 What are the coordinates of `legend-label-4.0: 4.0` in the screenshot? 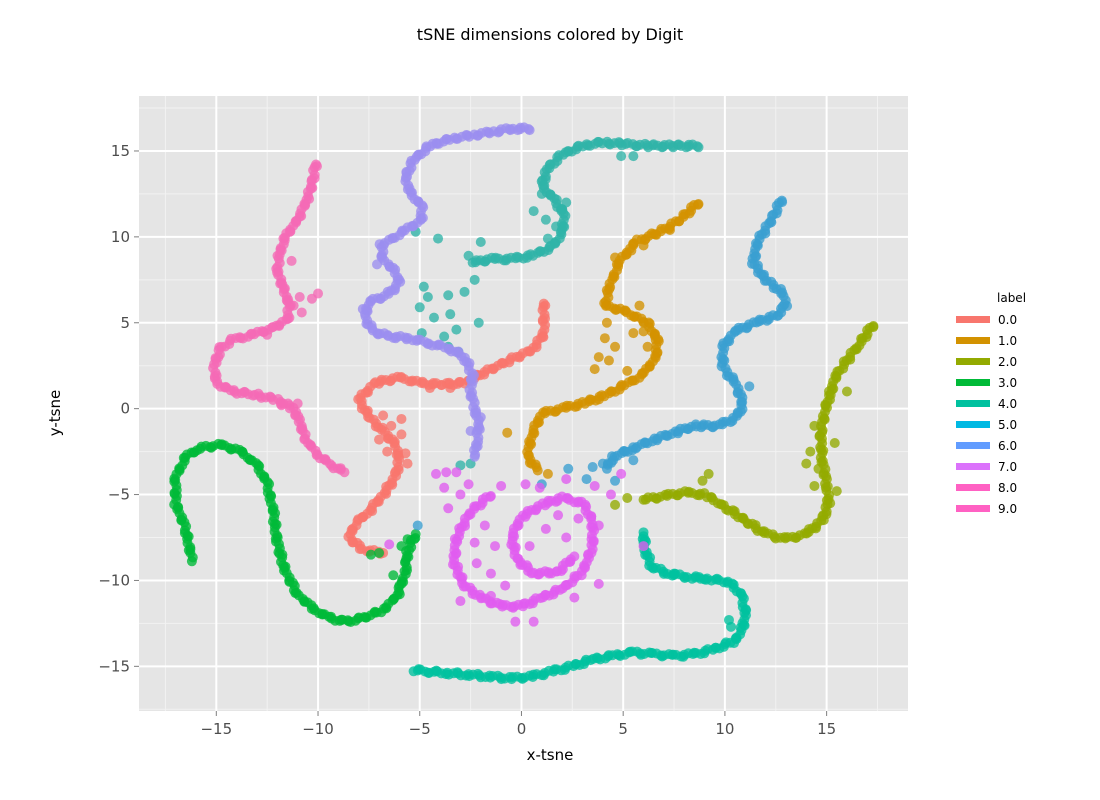 It's located at (1007, 404).